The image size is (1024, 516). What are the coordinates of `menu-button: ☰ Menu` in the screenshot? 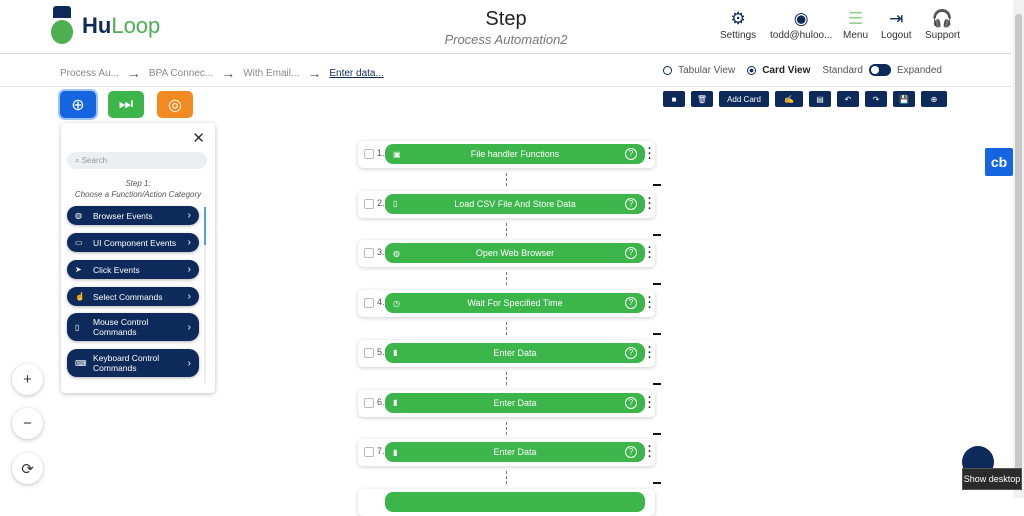 It's located at (855, 24).